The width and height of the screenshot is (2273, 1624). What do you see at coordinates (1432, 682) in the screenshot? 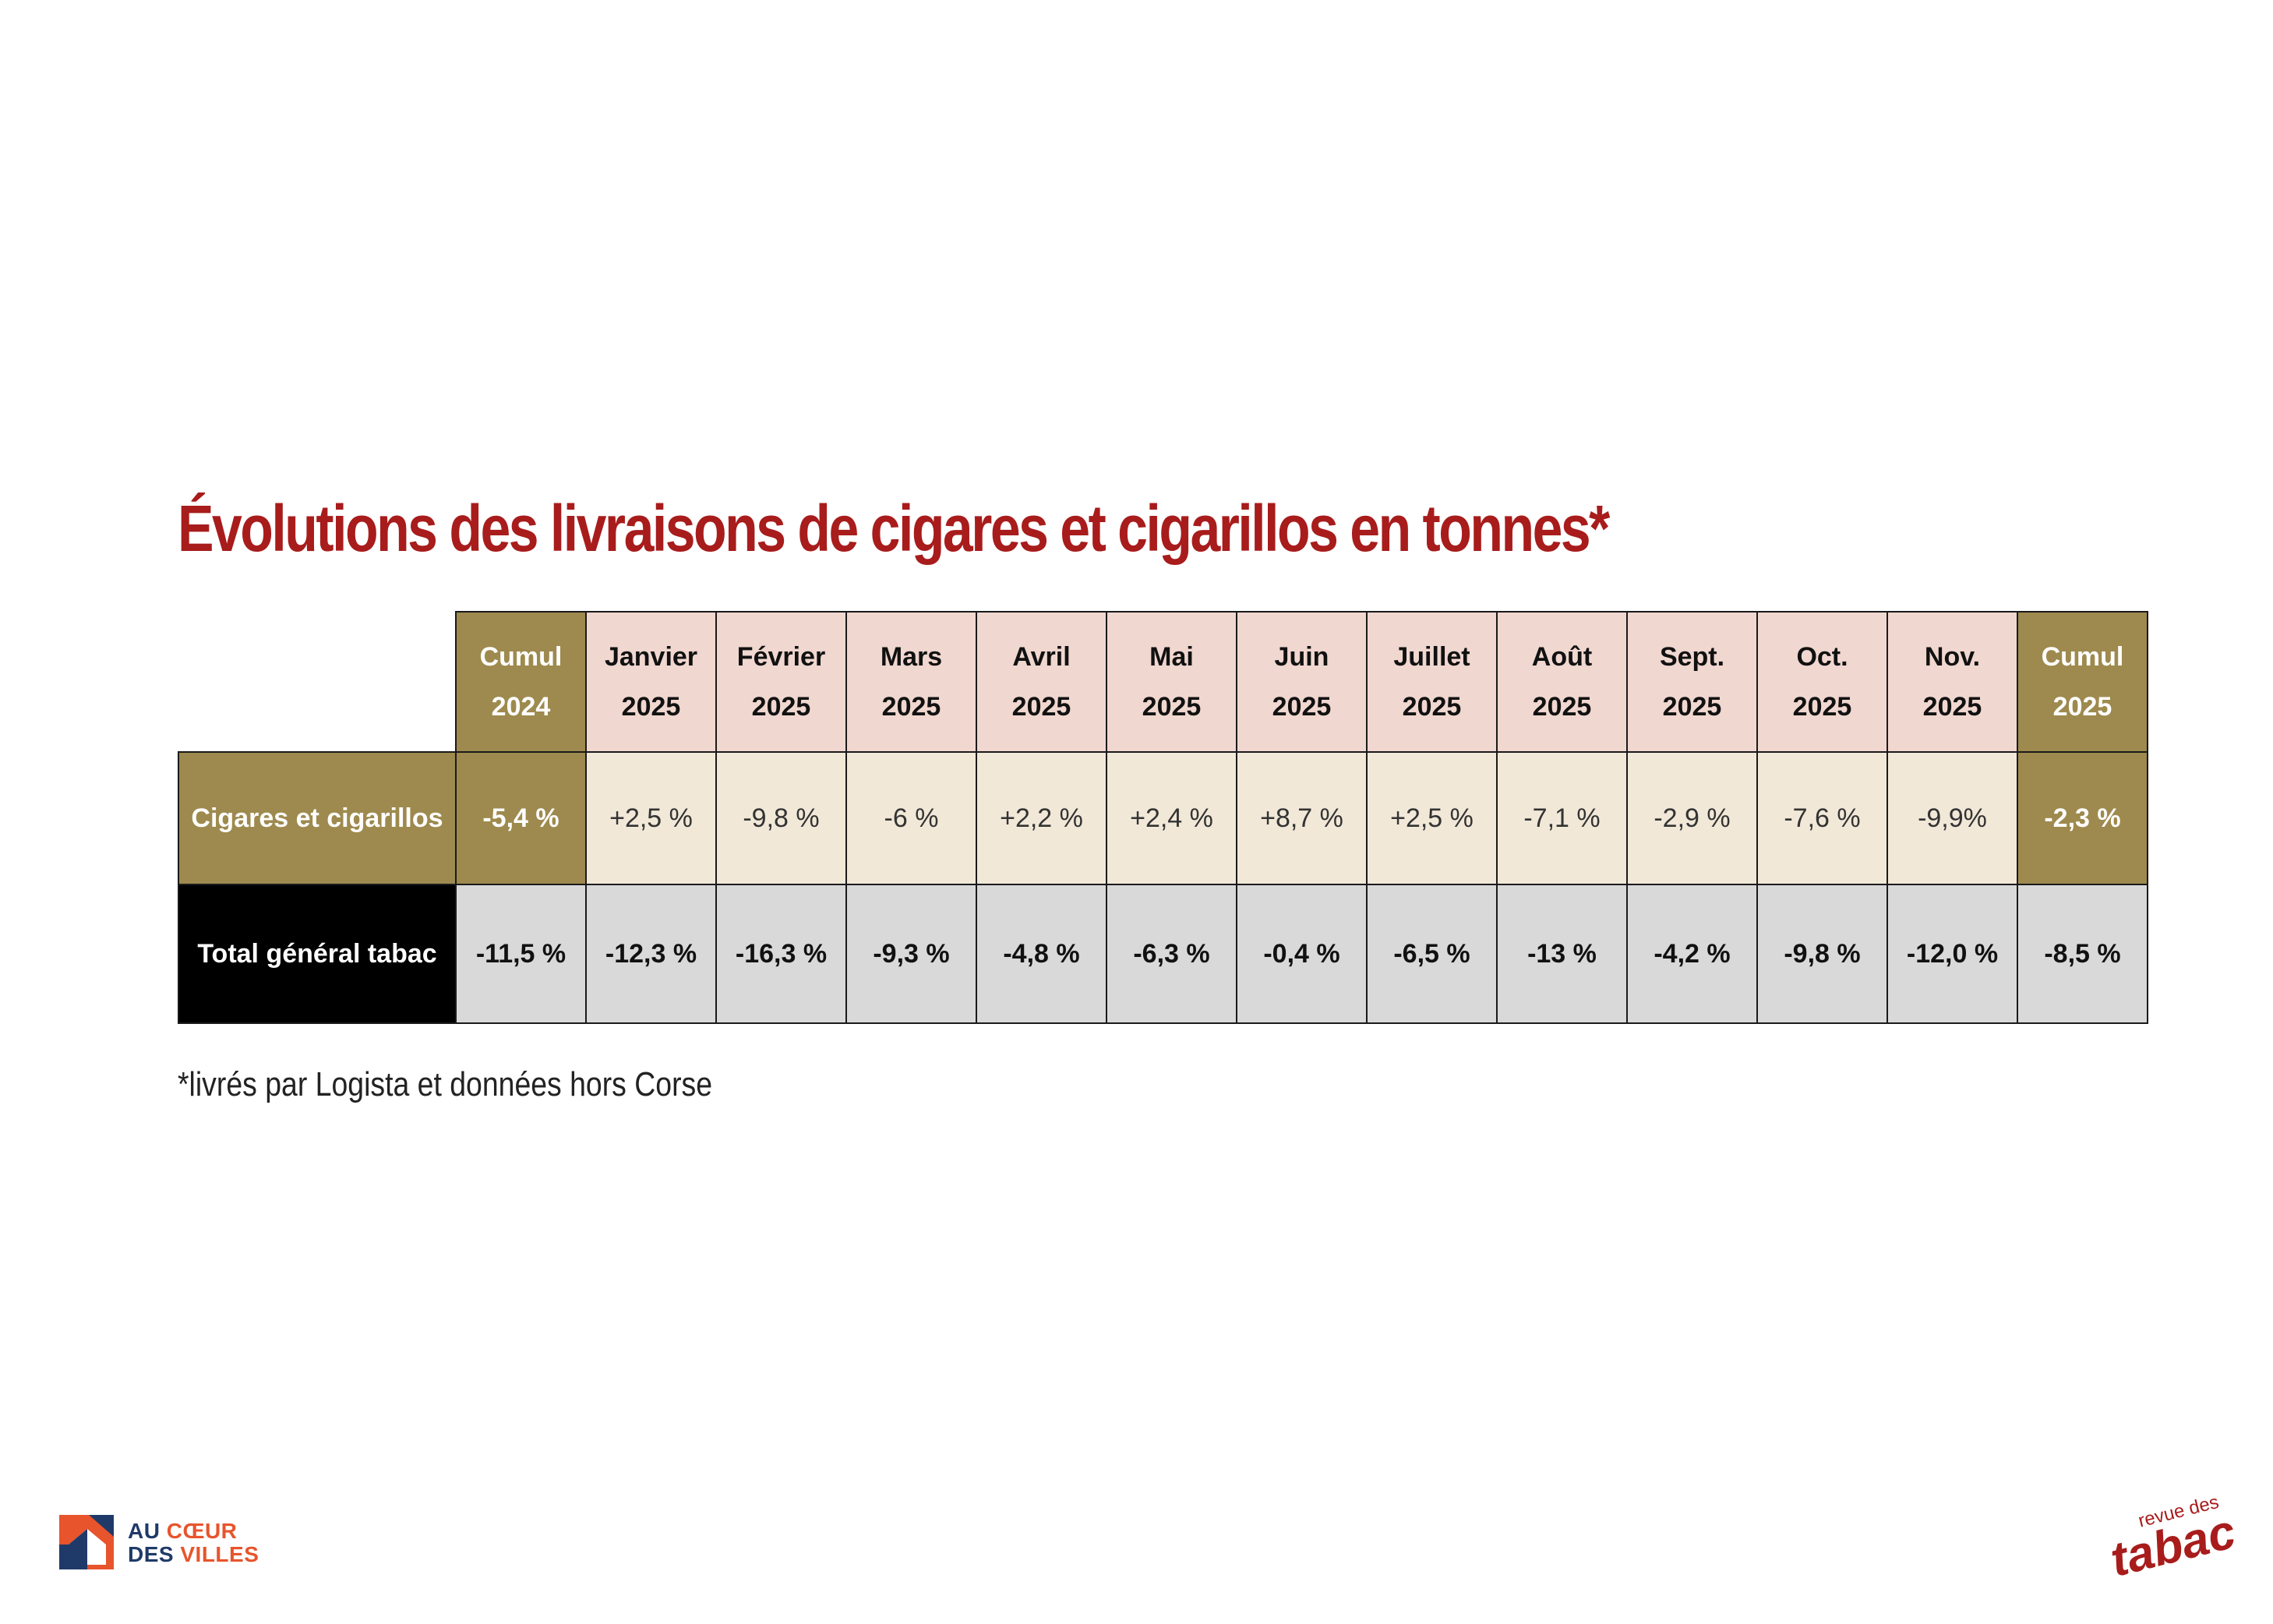
I see `header-juillet: Juillet 2025` at bounding box center [1432, 682].